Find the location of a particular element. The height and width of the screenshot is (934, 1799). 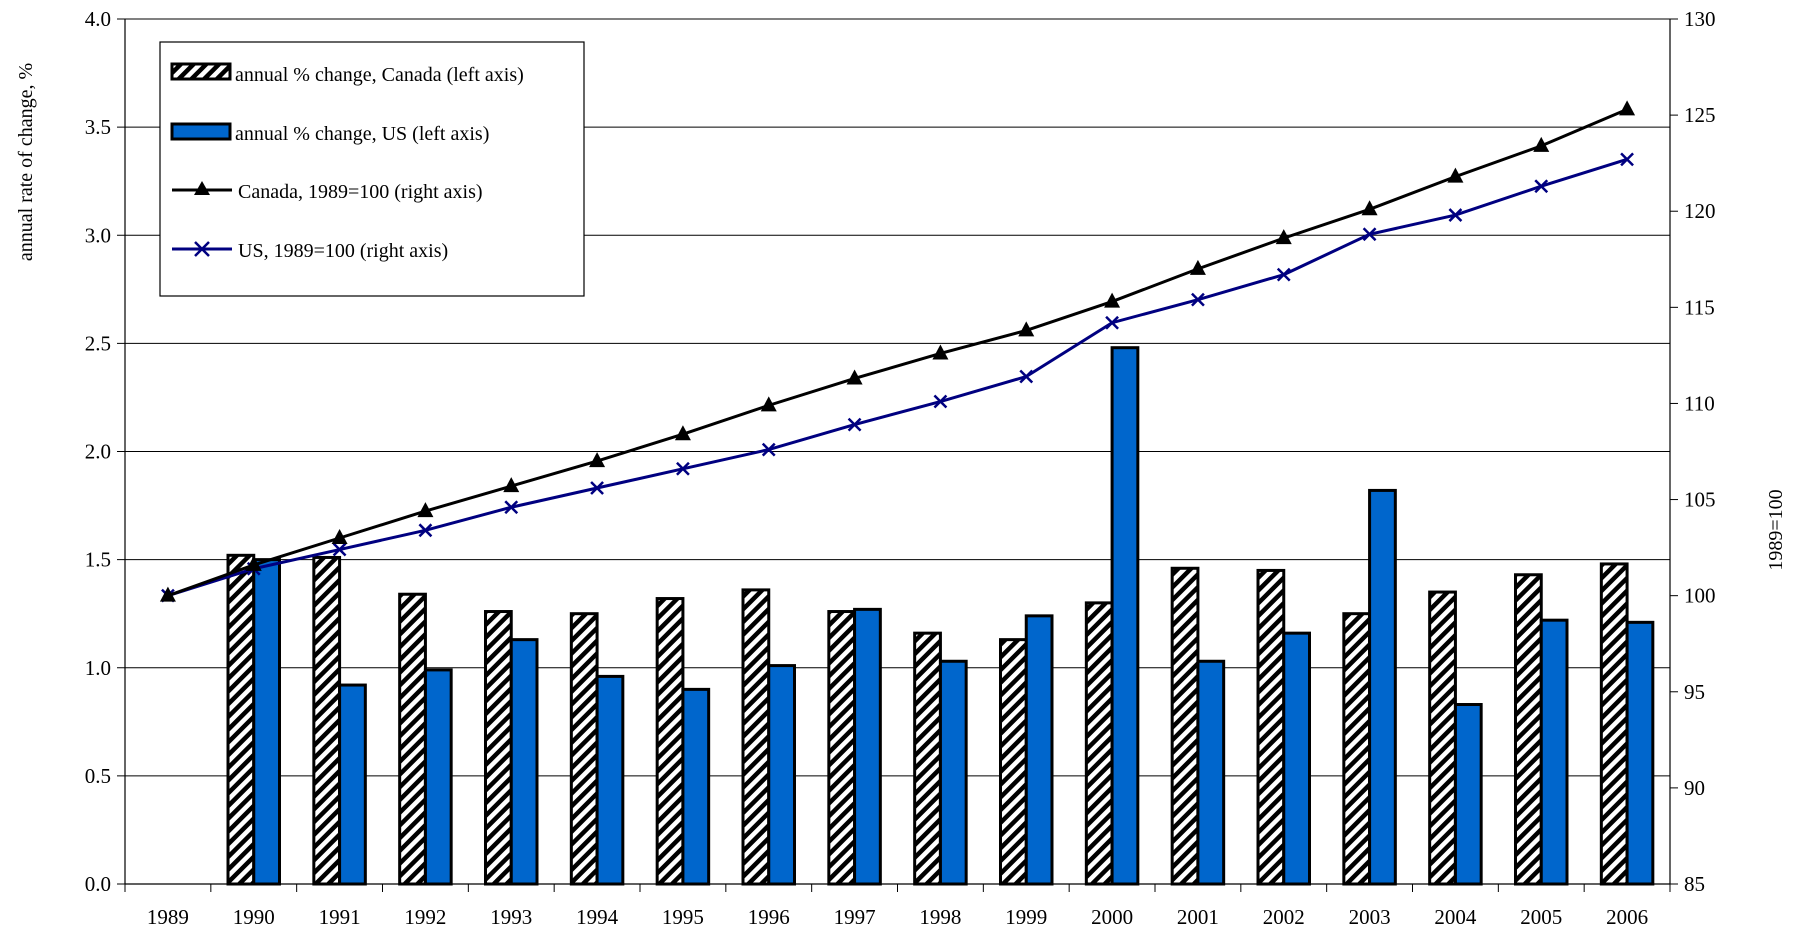

left-tick-label: 3.5 is located at coordinates (98, 127).